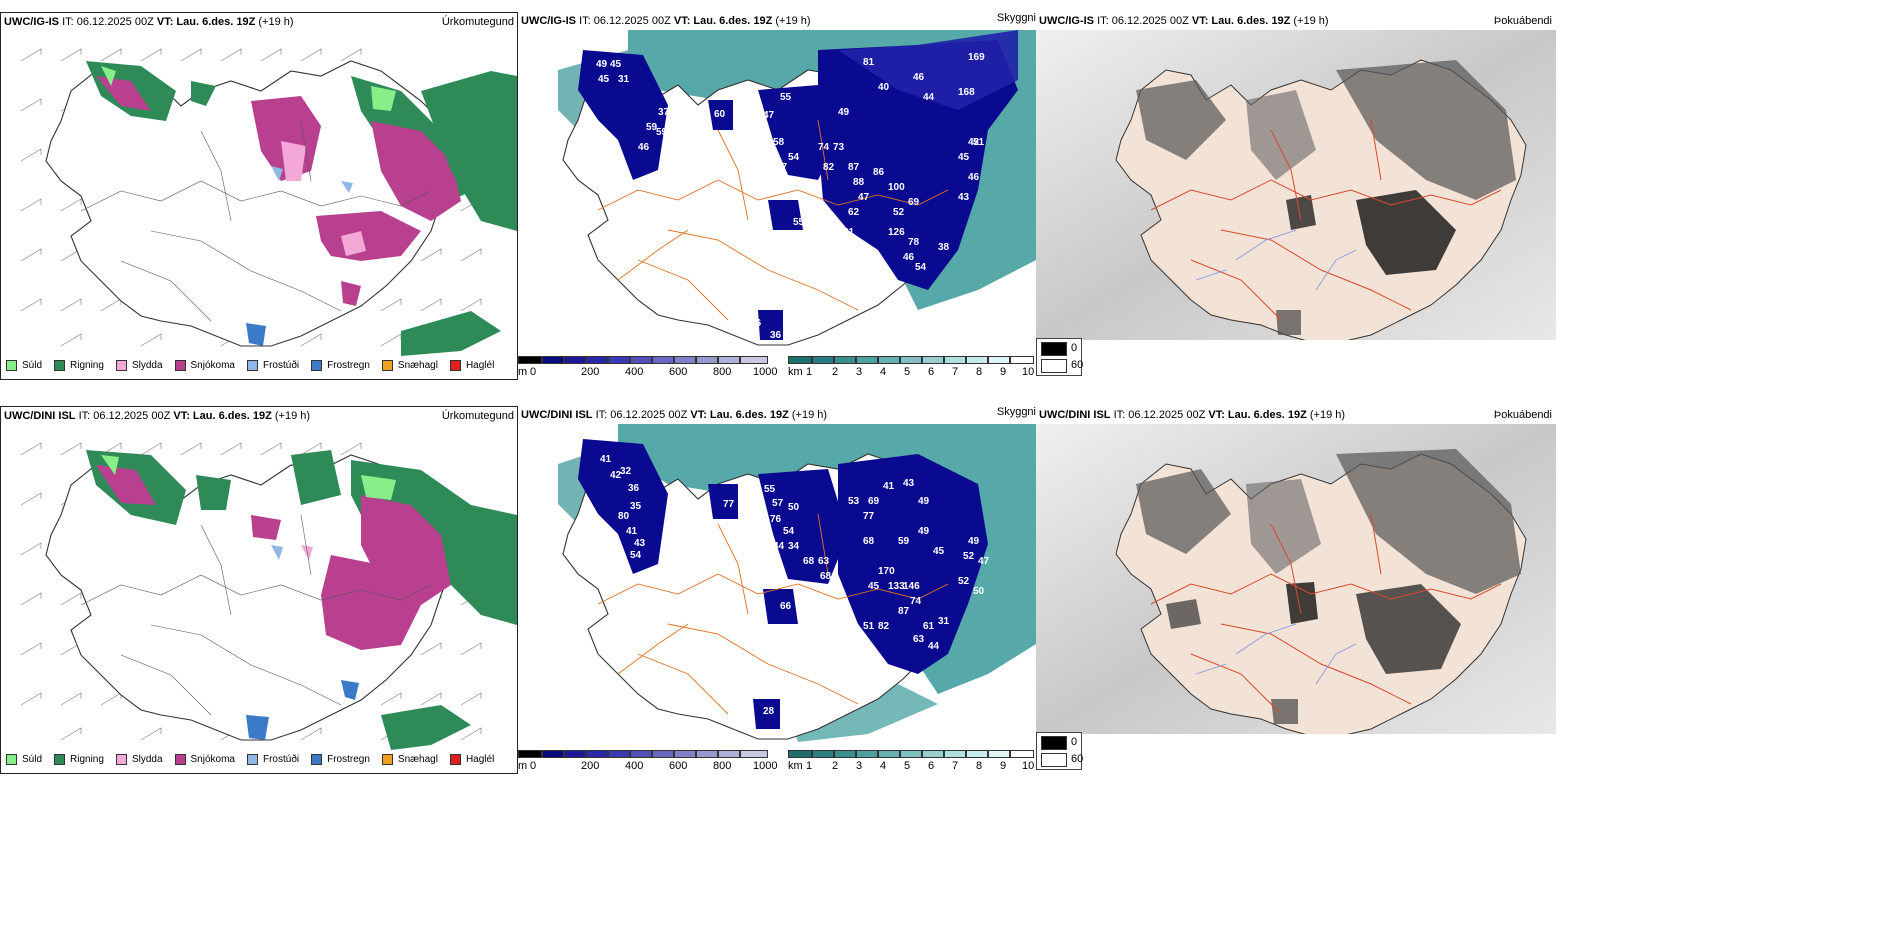  Describe the element at coordinates (974, 142) in the screenshot. I see `ceiling-value-label: 42` at that location.